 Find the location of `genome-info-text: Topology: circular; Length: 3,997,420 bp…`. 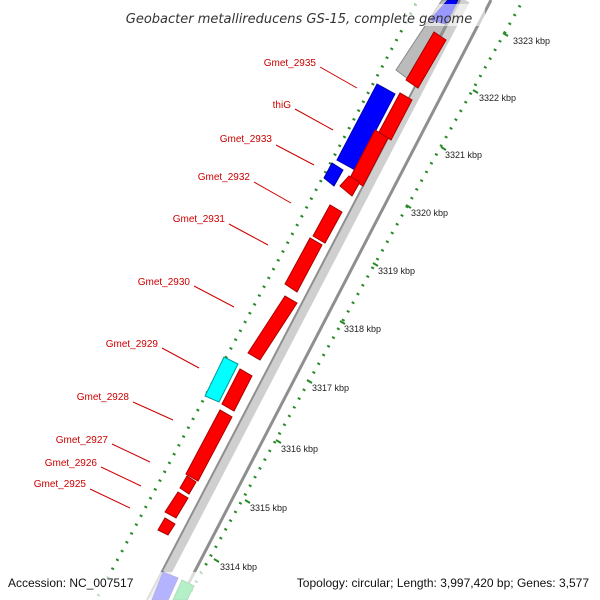

genome-info-text: Topology: circular; Length: 3,997,420 bp… is located at coordinates (443, 583).